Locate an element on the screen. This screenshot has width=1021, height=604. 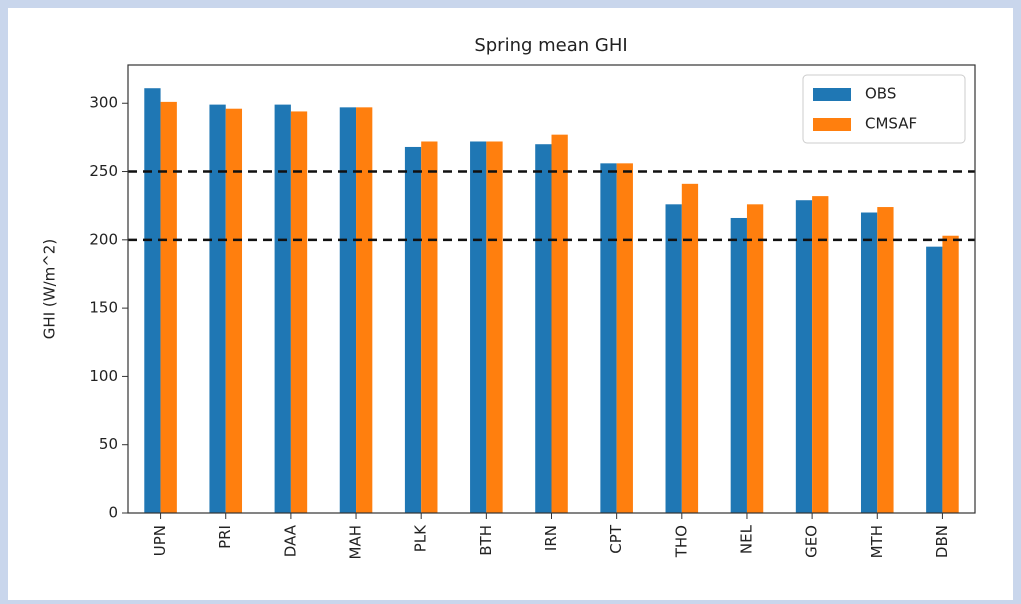
x-tick-label: DBN is located at coordinates (942, 541).